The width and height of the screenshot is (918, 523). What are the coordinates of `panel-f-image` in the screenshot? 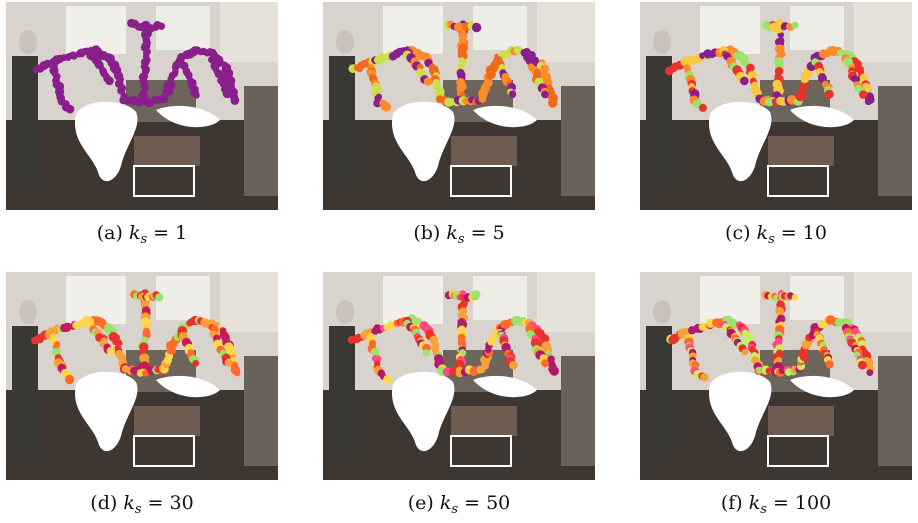 It's located at (776, 376).